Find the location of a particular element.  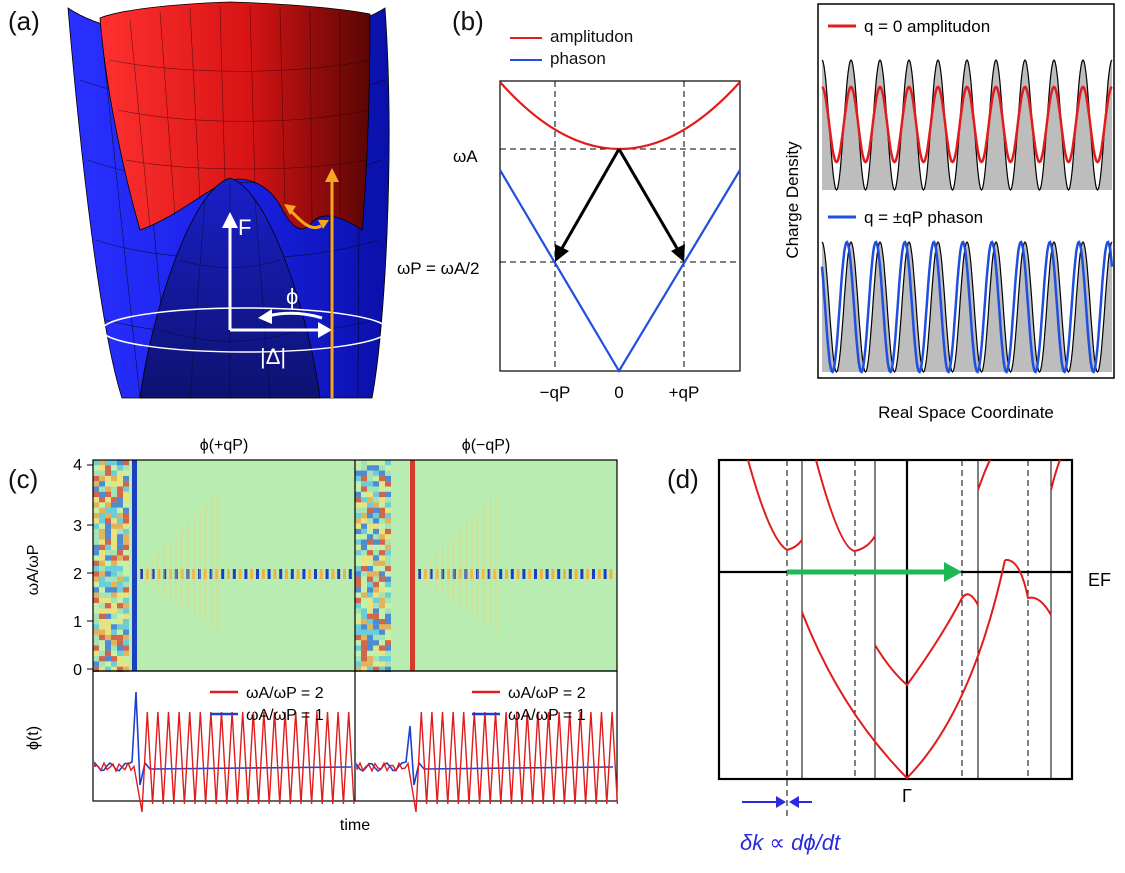

spectrogram-spike is located at coordinates (412, 565).